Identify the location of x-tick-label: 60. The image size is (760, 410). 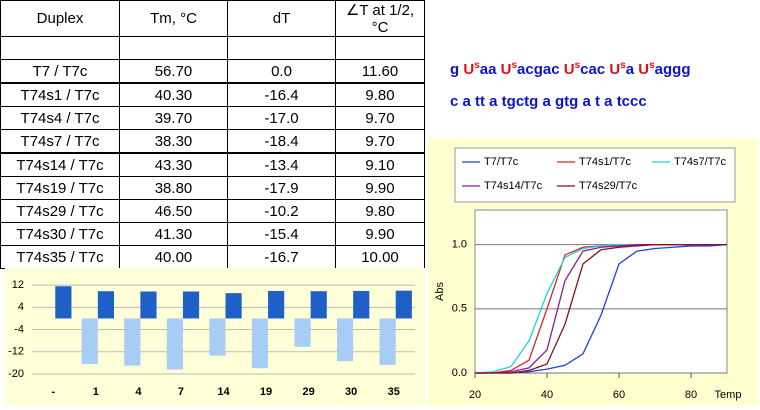
(619, 395).